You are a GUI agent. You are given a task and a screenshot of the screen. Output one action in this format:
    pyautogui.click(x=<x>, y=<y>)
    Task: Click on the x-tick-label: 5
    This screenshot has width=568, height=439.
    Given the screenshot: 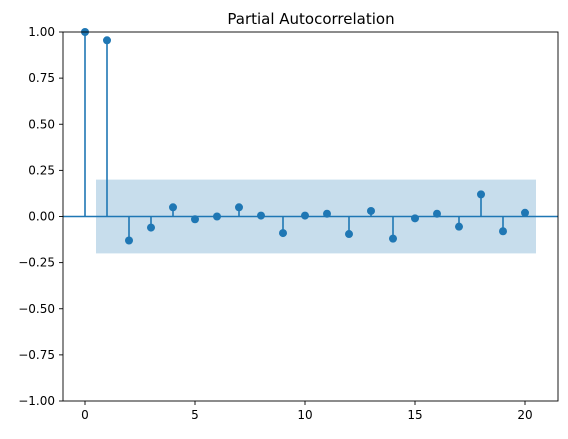 What is the action you would take?
    pyautogui.click(x=195, y=415)
    